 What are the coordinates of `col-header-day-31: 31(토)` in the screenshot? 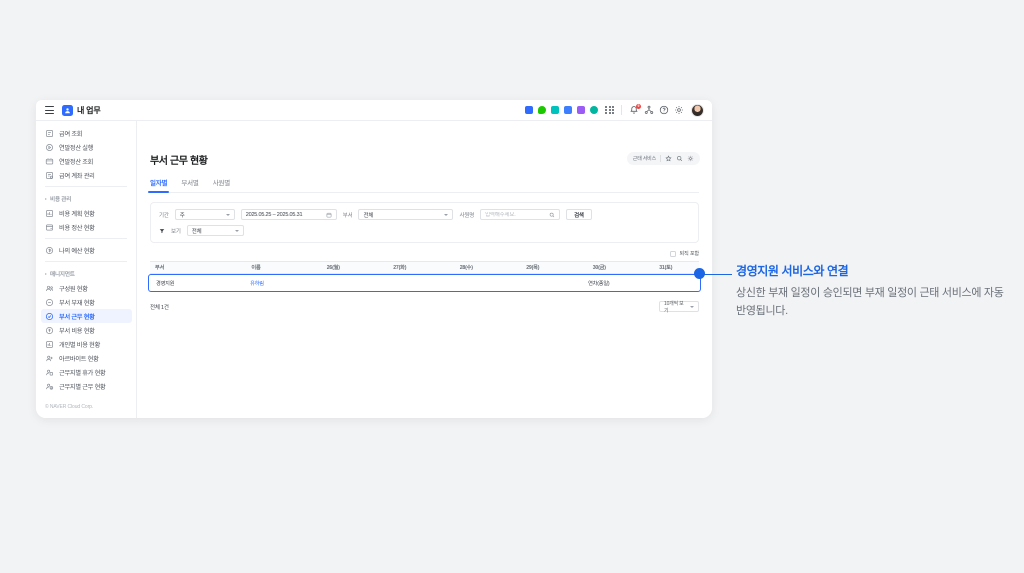 It's located at (666, 268).